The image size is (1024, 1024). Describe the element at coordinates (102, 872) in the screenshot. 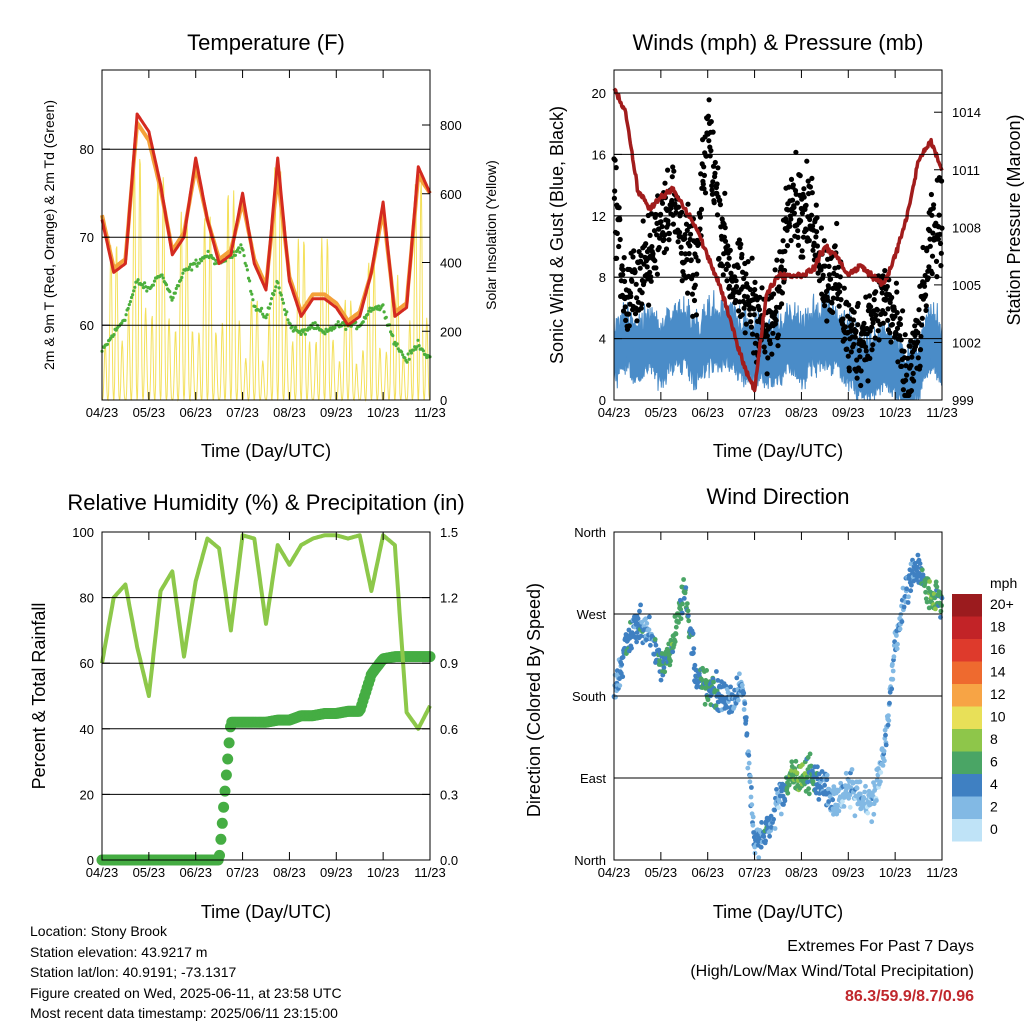

I see `x-tick-label: 04/23` at that location.